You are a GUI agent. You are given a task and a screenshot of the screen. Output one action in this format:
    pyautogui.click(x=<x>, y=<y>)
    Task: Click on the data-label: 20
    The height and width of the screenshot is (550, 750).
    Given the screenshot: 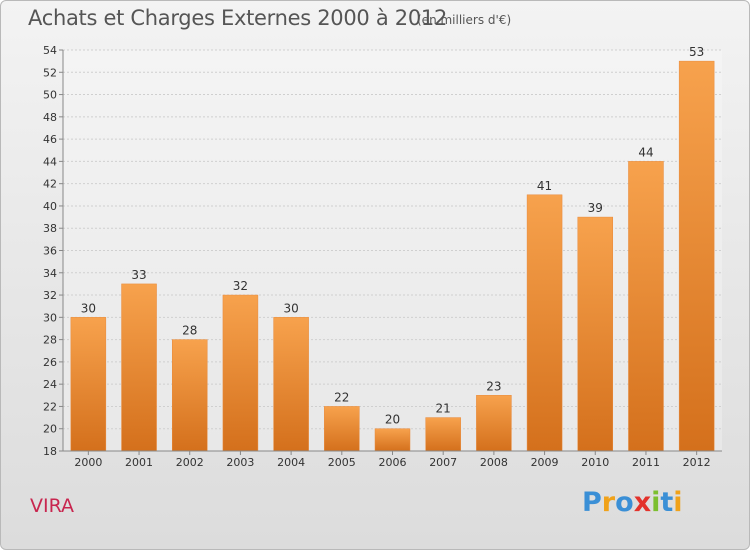 What is the action you would take?
    pyautogui.click(x=392, y=420)
    